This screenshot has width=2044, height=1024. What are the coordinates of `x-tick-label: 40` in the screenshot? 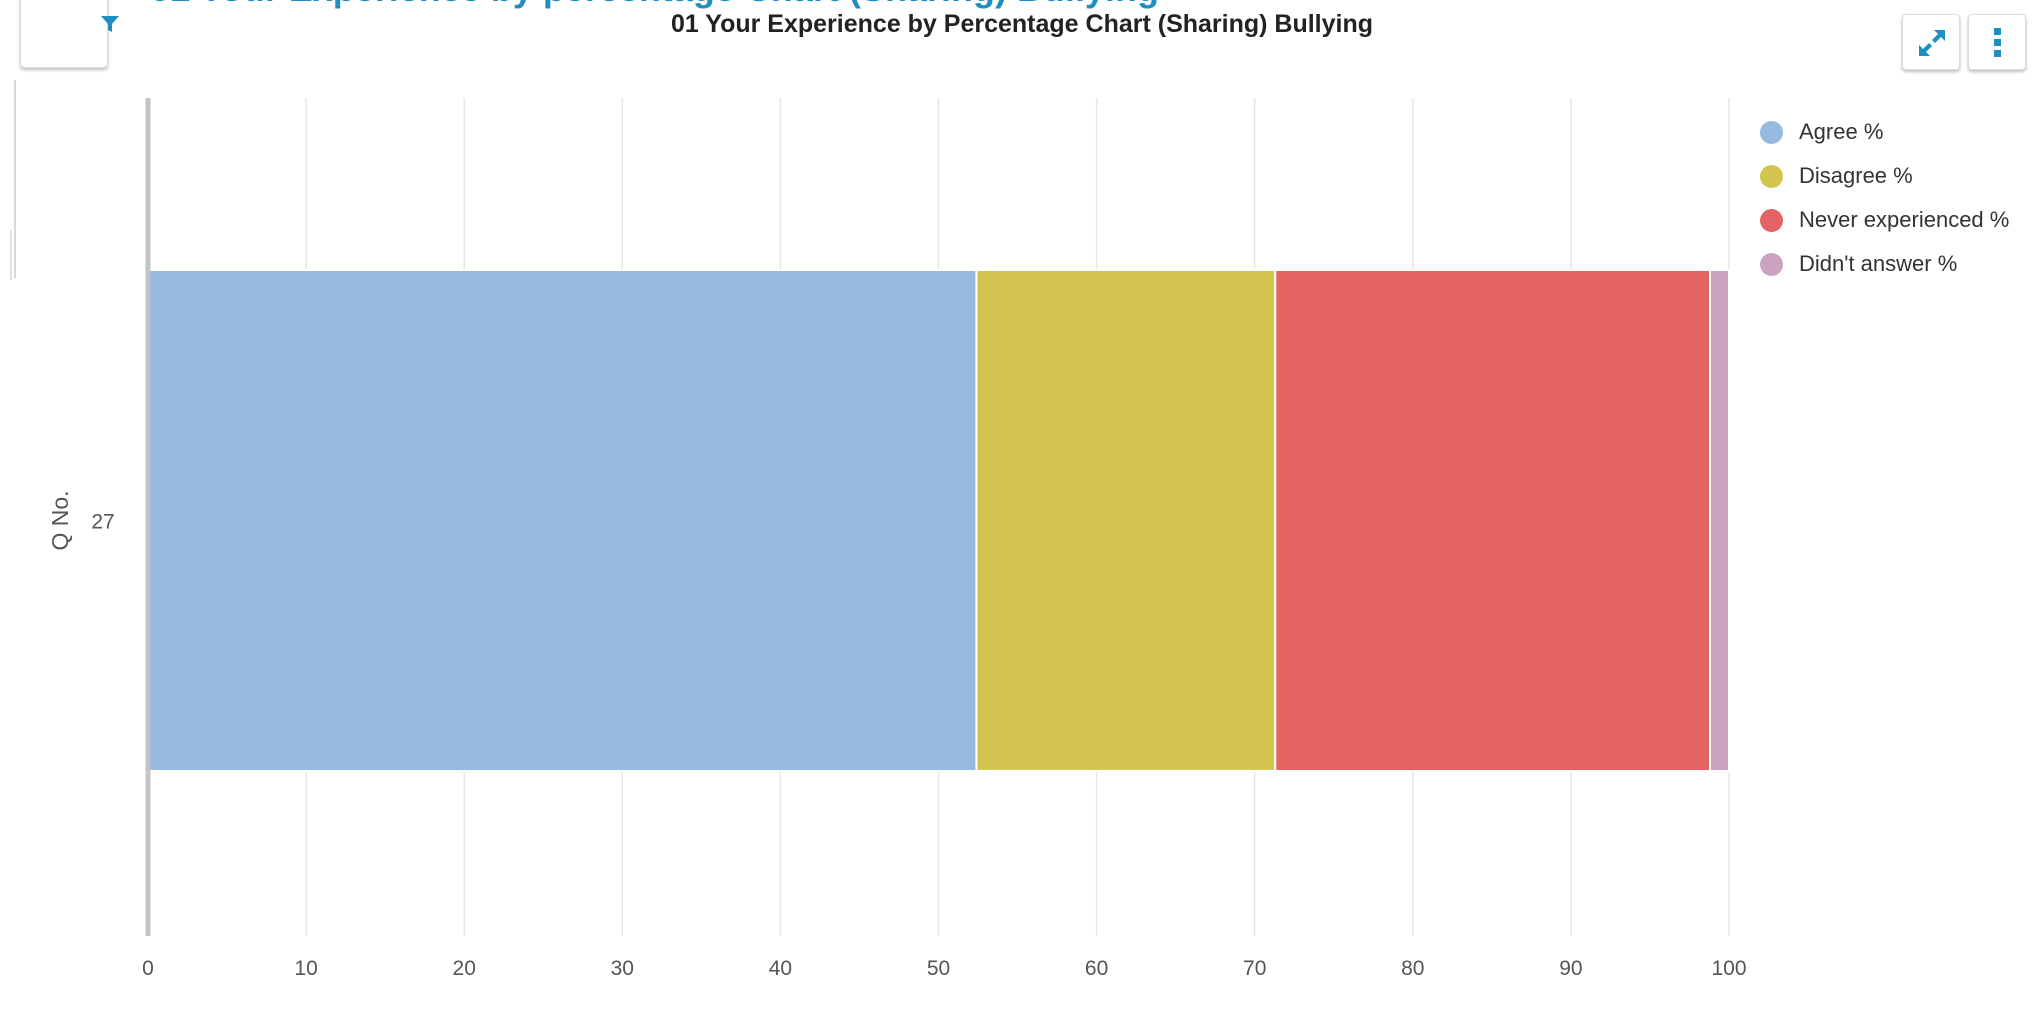 It's located at (780, 968).